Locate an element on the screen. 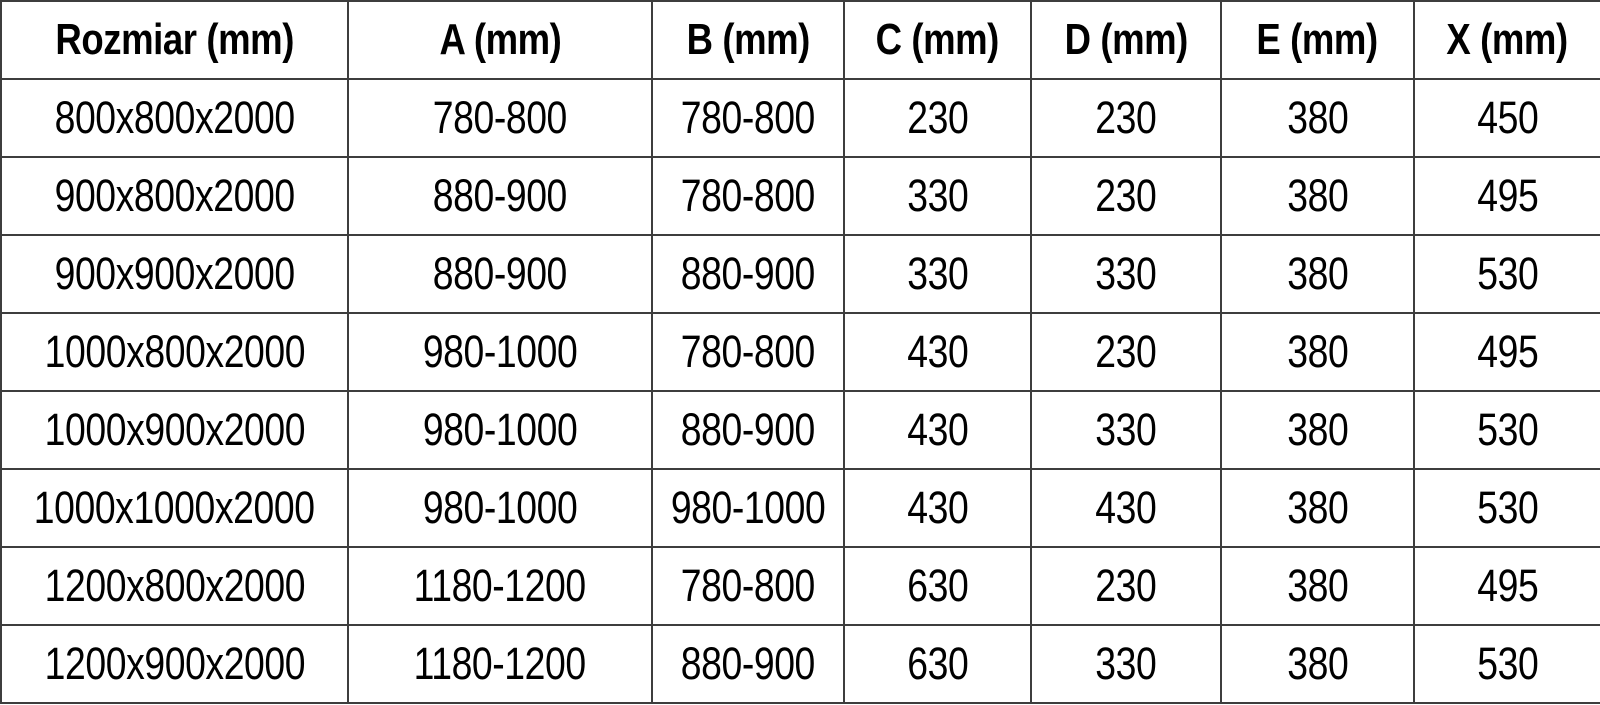 The image size is (1600, 705). column-header-e: E (mm) is located at coordinates (1317, 40).